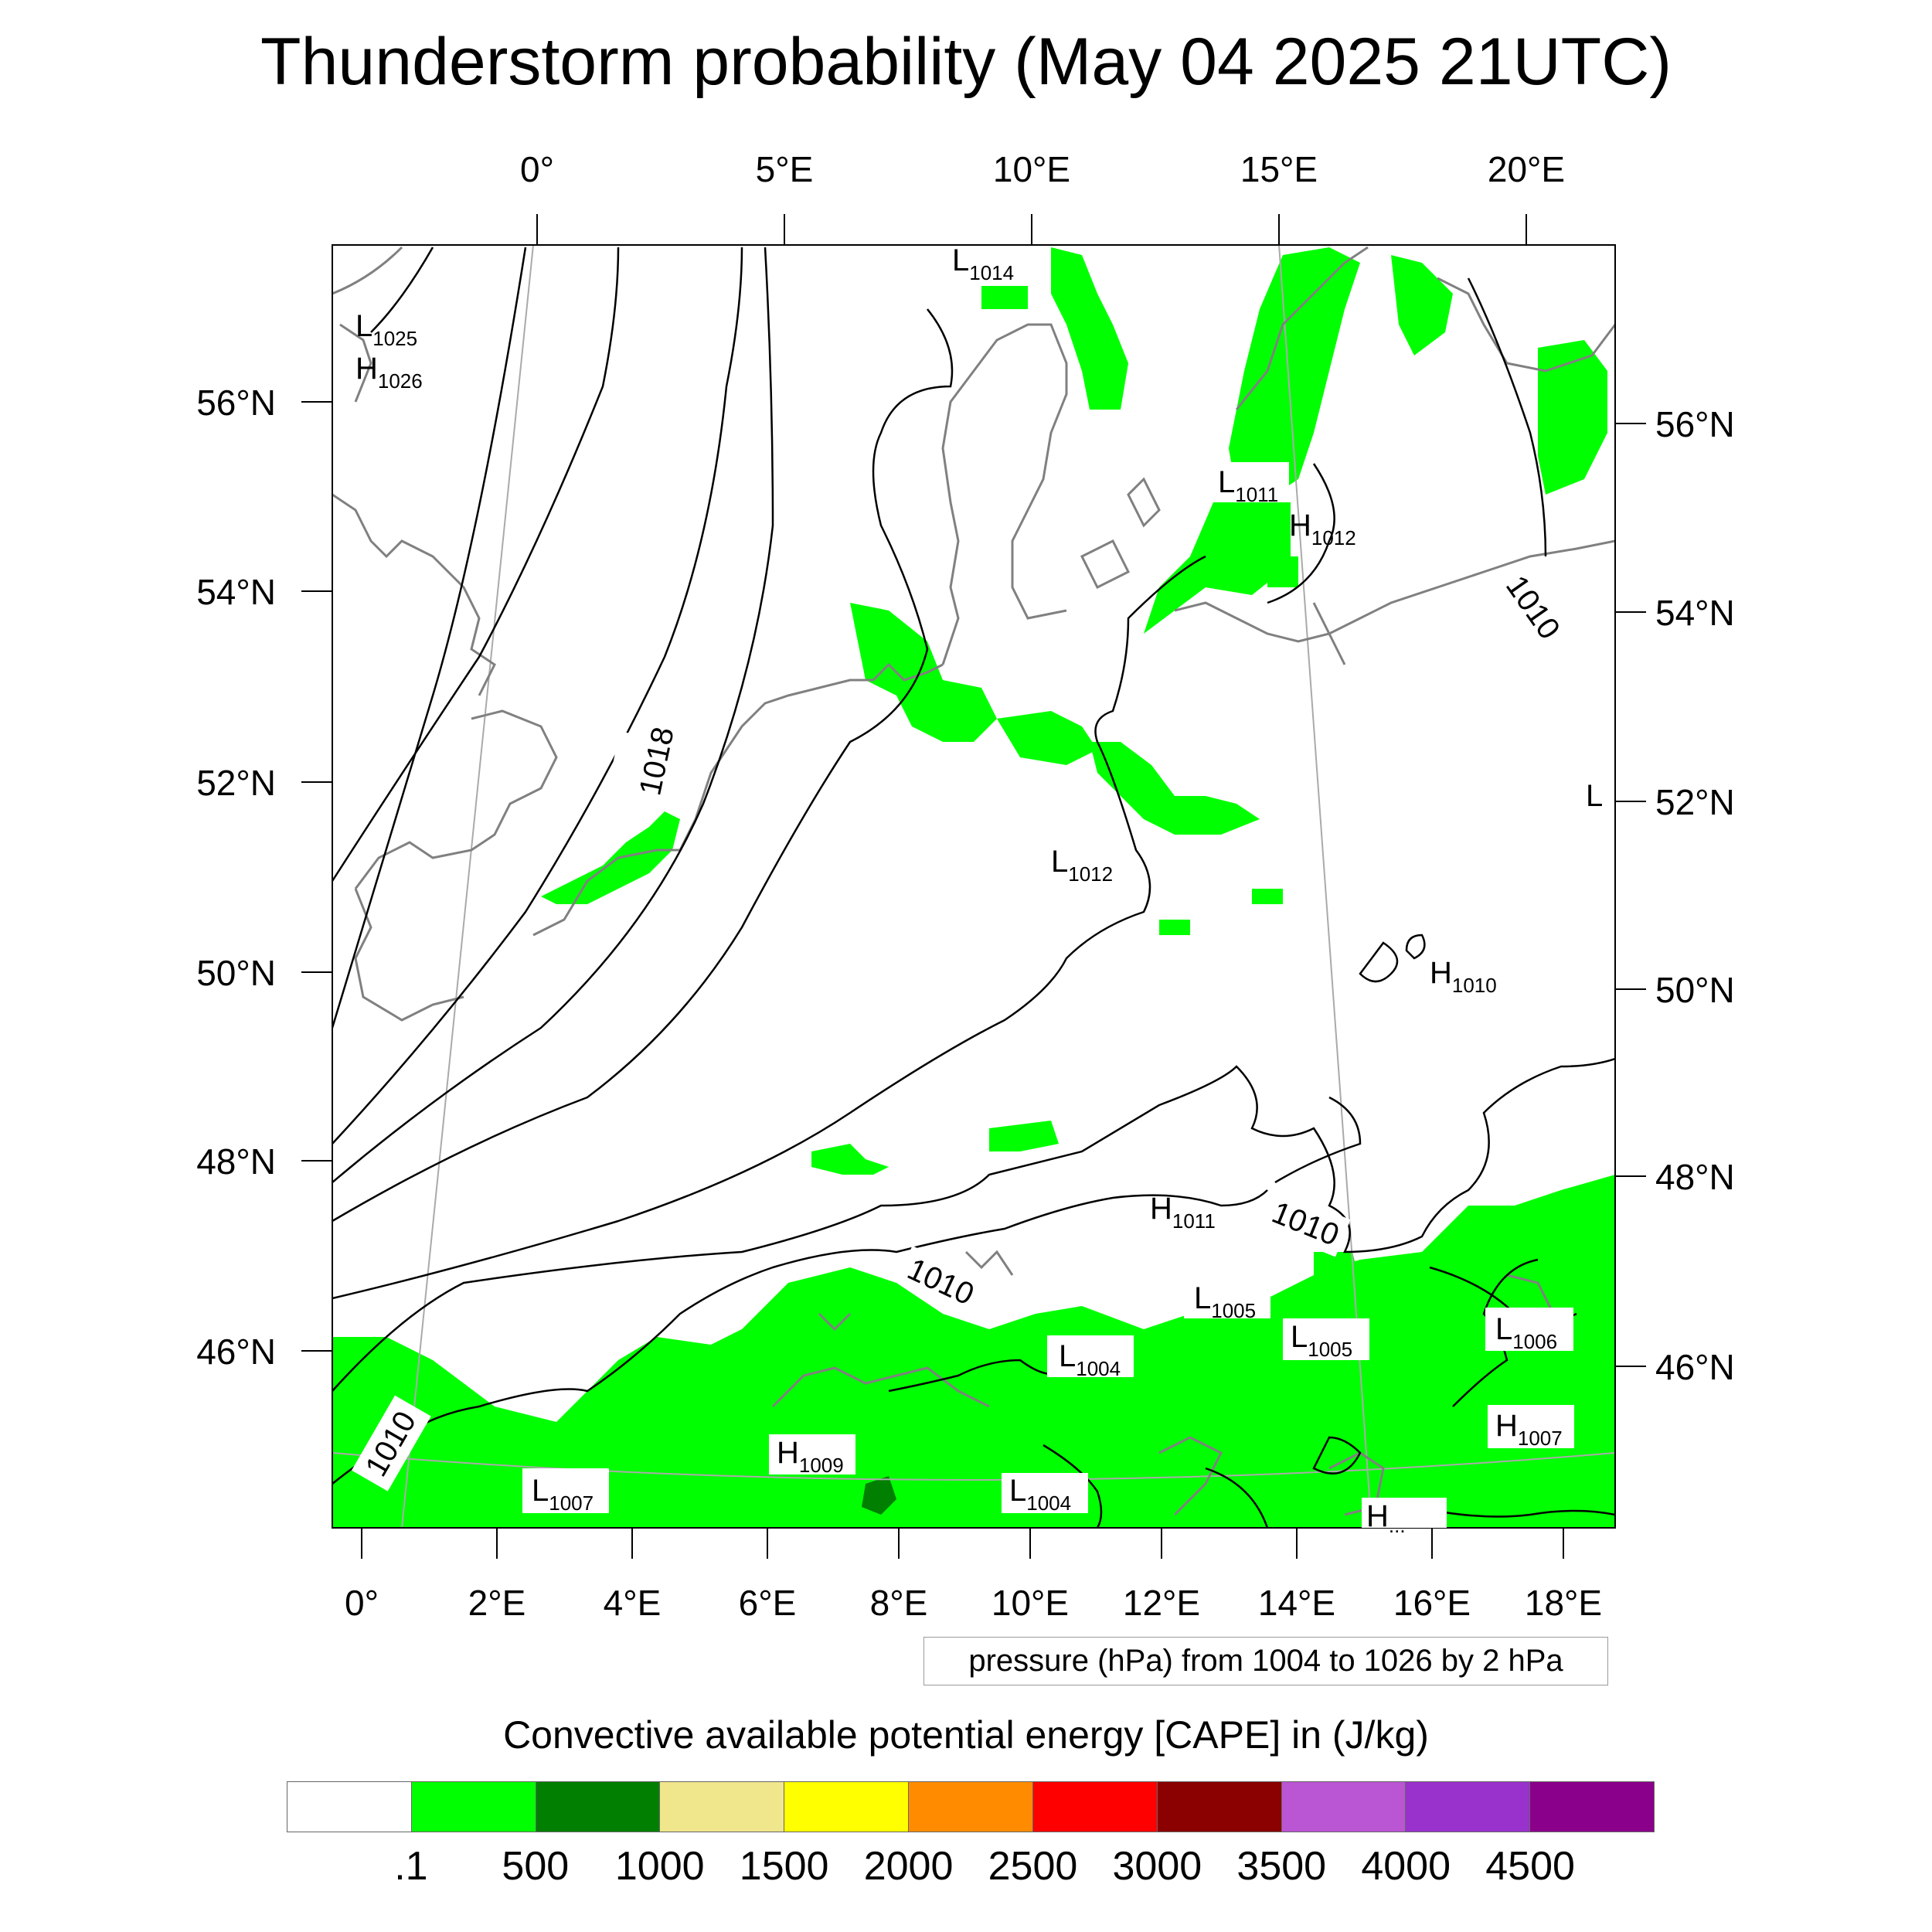 The image size is (1932, 1932). I want to click on bottom-lon-label: 14°E, so click(1297, 1603).